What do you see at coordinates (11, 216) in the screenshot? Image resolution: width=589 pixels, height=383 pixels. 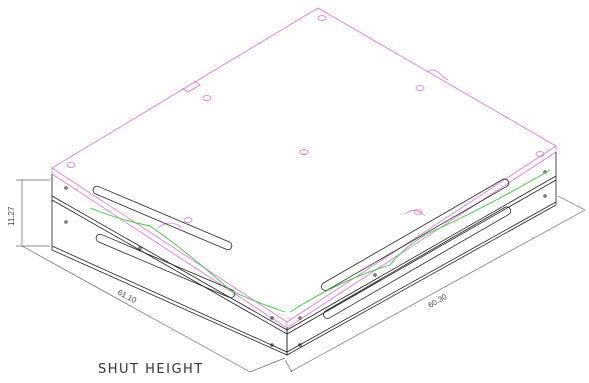 I see `height-dimension: 11.27` at bounding box center [11, 216].